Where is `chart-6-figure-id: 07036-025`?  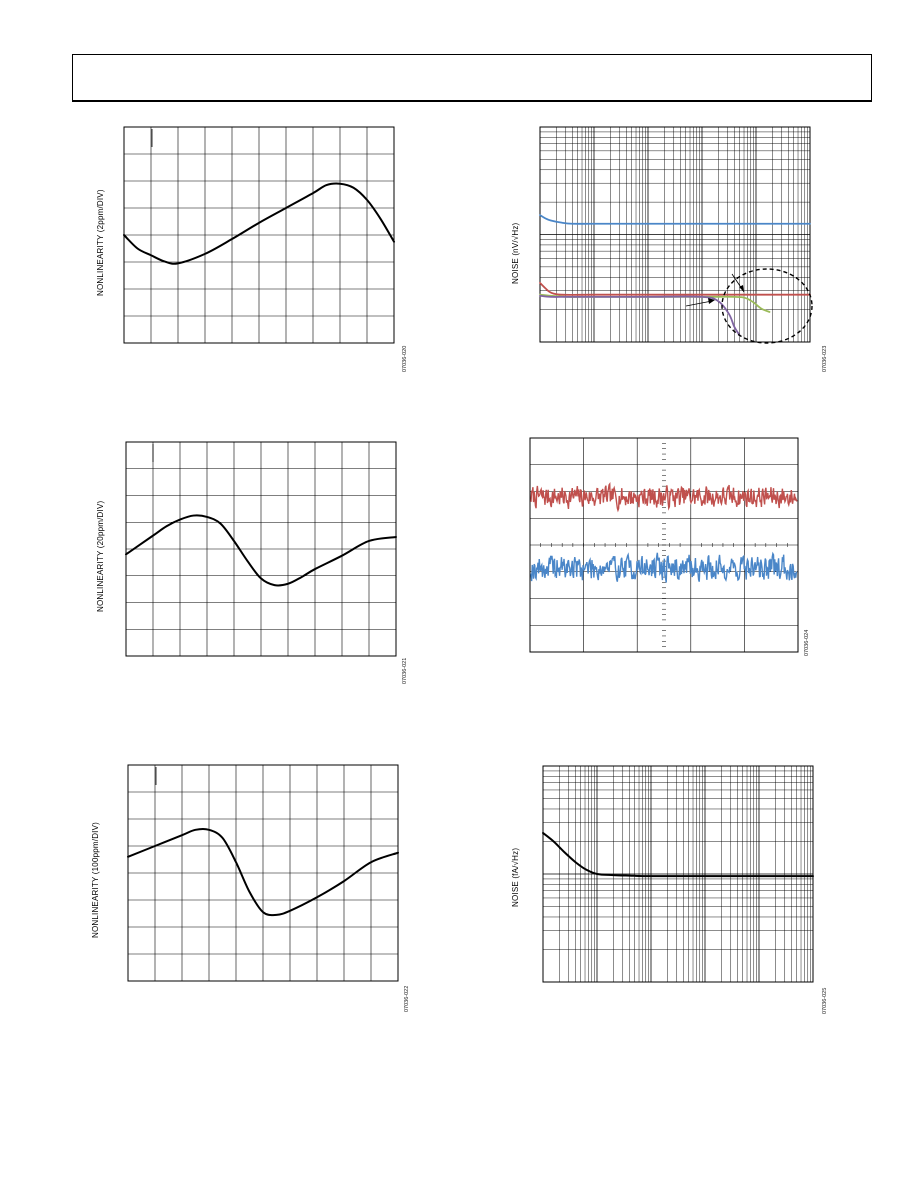 chart-6-figure-id: 07036-025 is located at coordinates (825, 1000).